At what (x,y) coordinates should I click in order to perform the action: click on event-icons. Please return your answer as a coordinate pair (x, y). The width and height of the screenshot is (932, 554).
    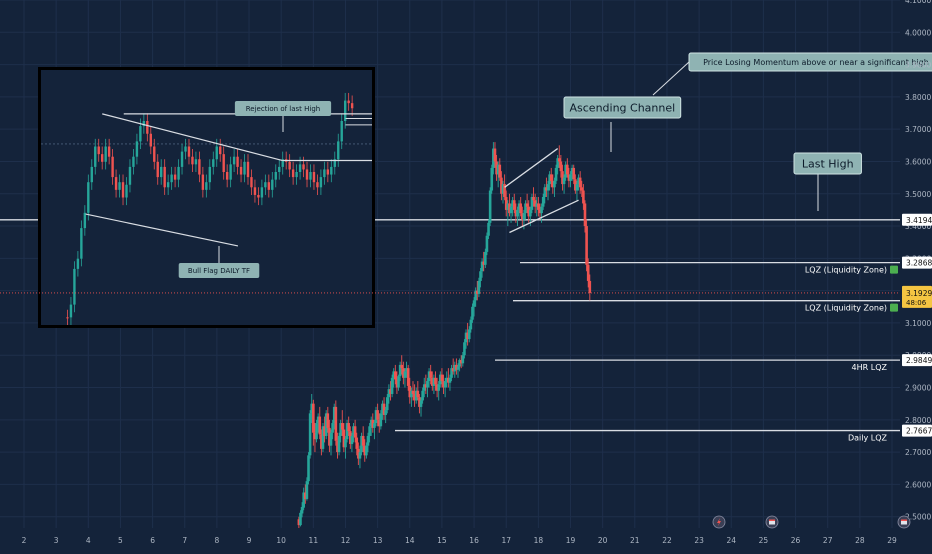
    Looking at the image, I should click on (811, 522).